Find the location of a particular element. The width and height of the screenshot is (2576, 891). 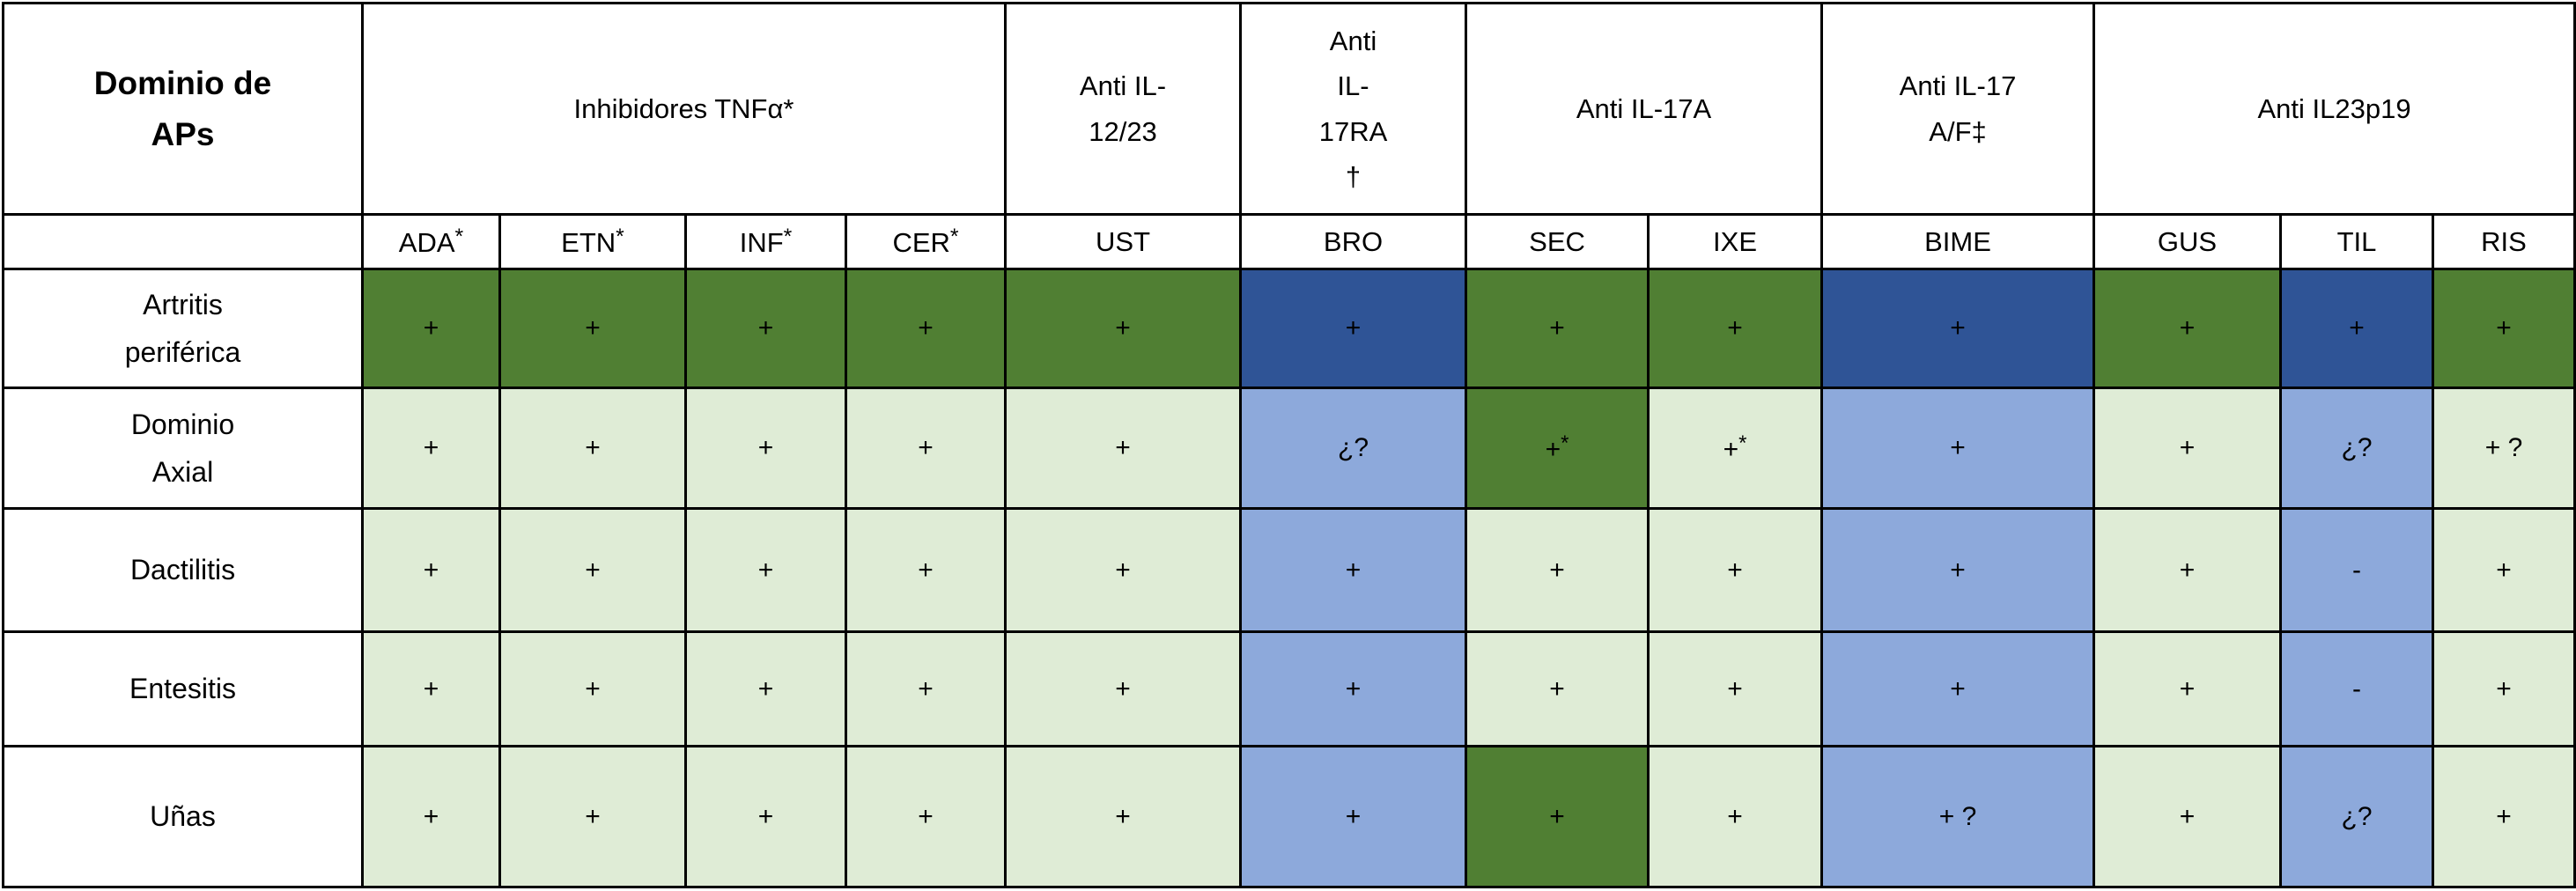

domain-label: Entesitis is located at coordinates (183, 688).